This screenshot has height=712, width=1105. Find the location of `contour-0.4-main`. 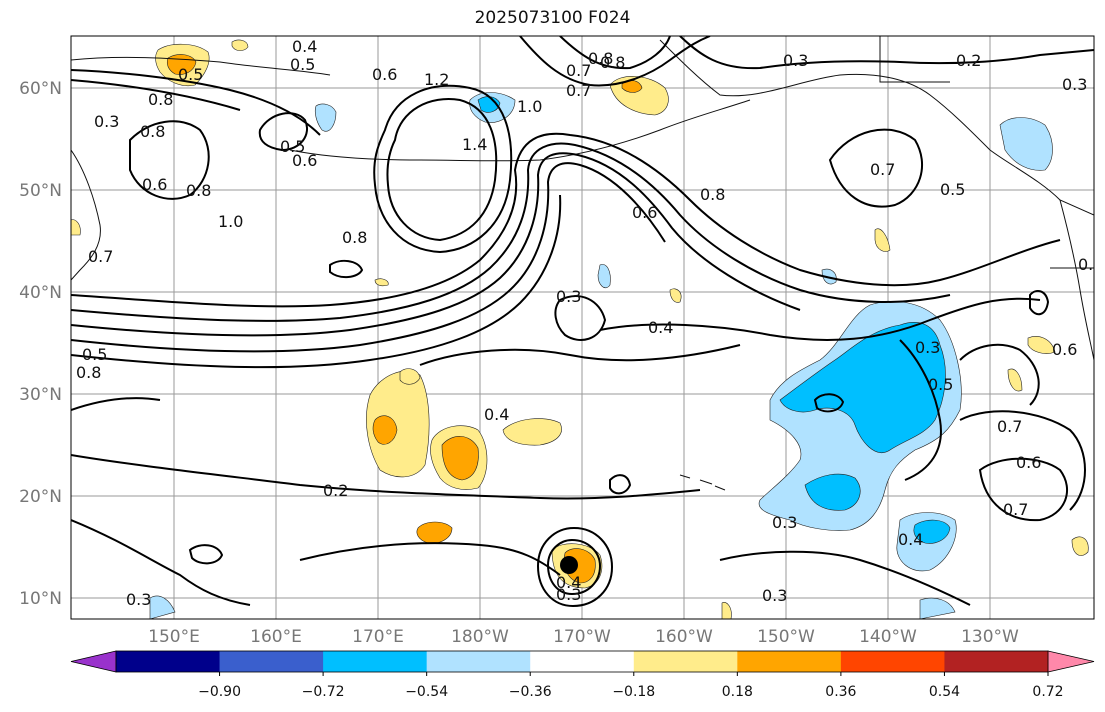

contour-0.4-main is located at coordinates (580, 355).